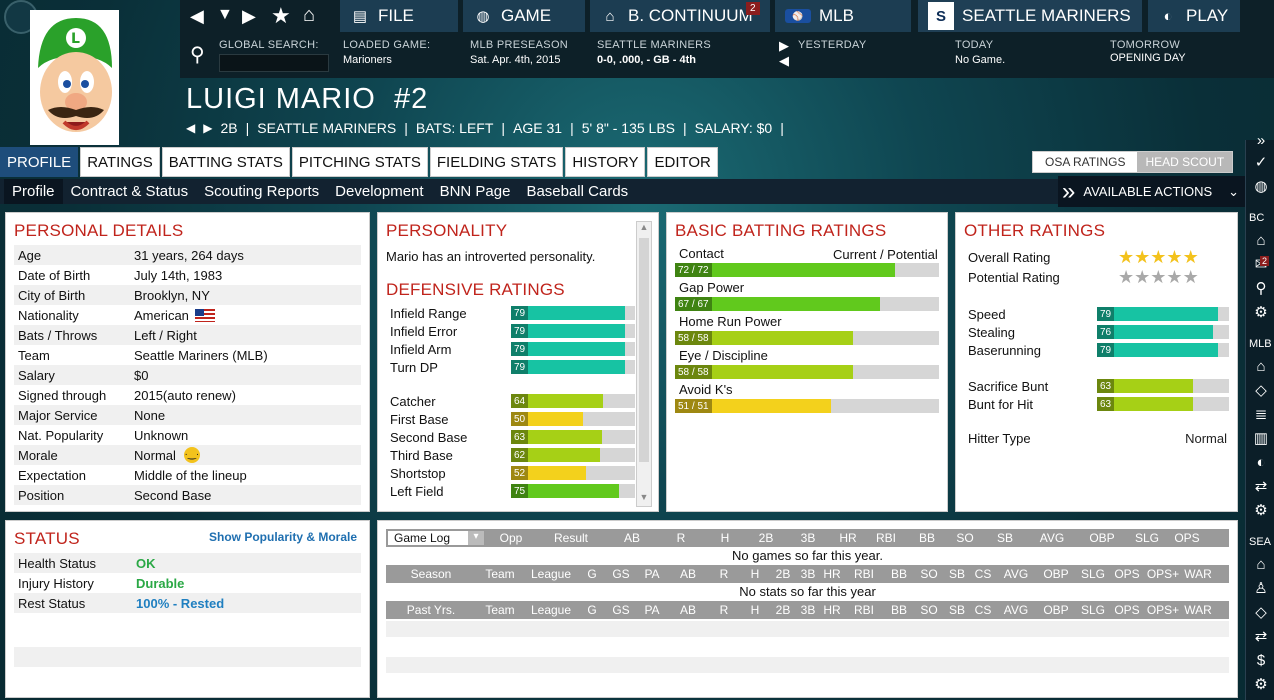  I want to click on scroll-down-icon: ▼, so click(644, 497).